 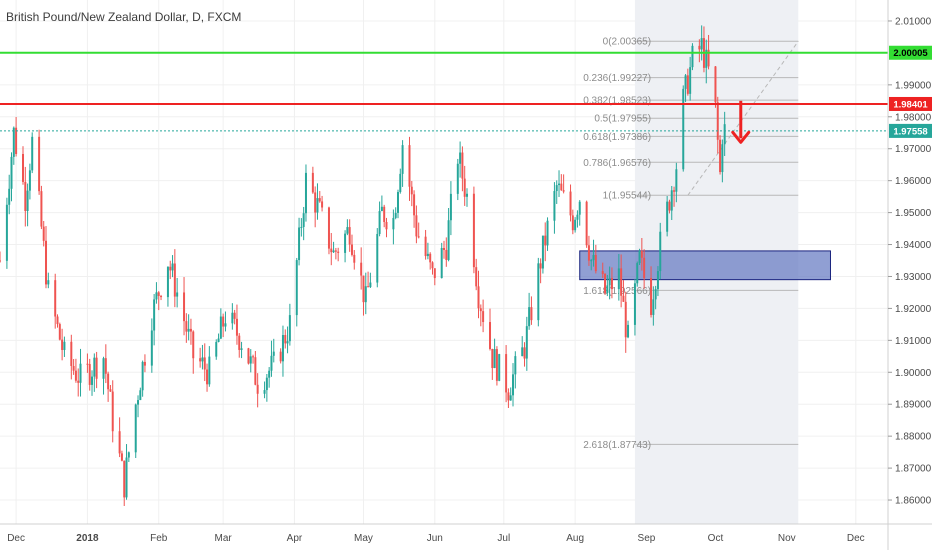 I want to click on fib-trendline, so click(x=743, y=118).